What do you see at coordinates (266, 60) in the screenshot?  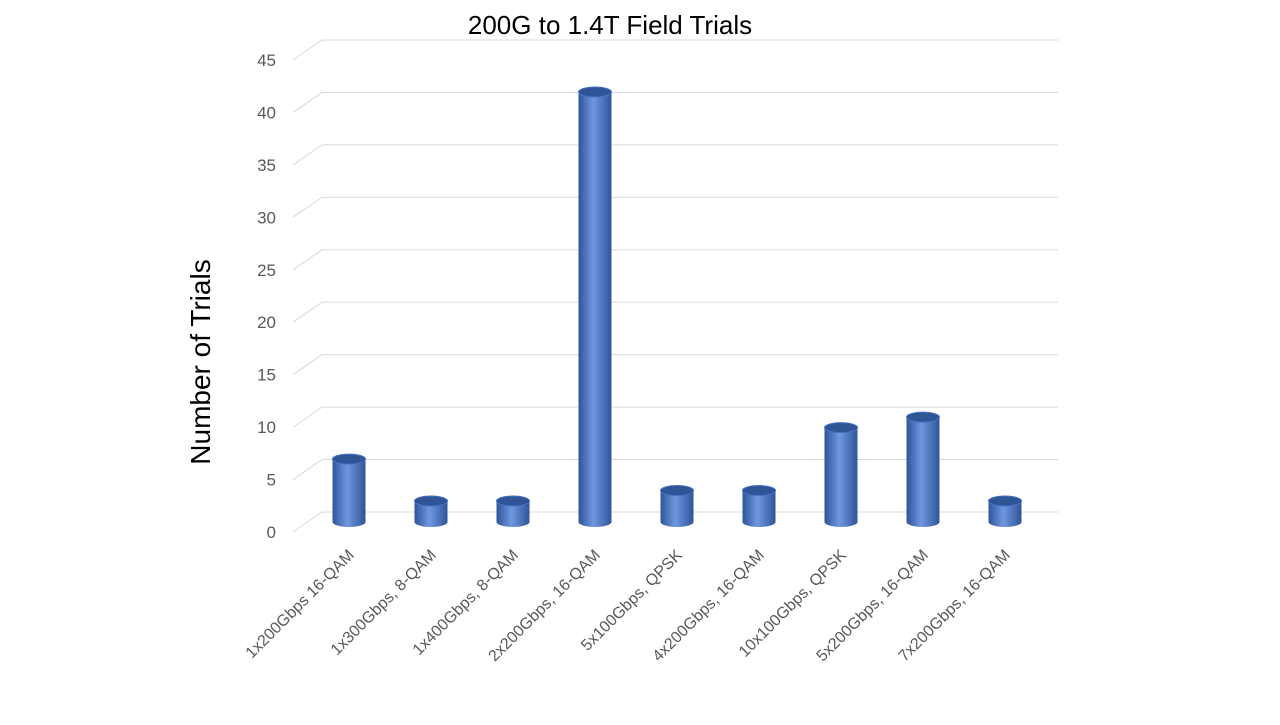 I see `y-tick-label: 45` at bounding box center [266, 60].